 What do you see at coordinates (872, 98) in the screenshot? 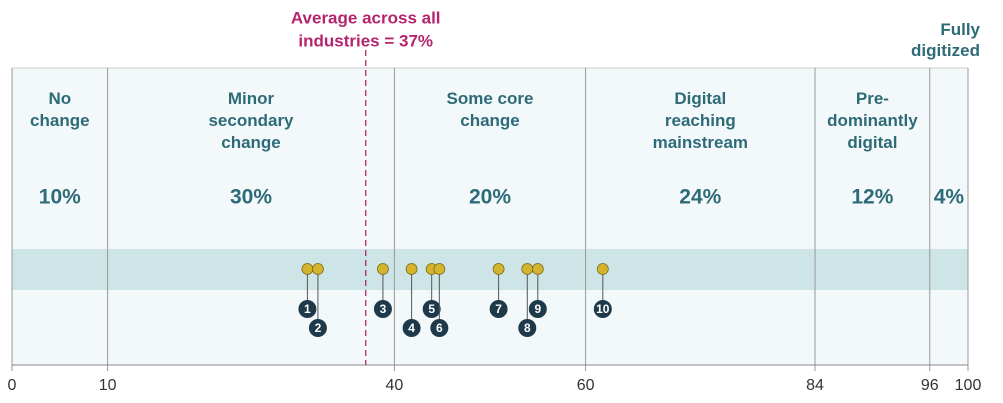
I see `segment-name-line: Pre-` at bounding box center [872, 98].